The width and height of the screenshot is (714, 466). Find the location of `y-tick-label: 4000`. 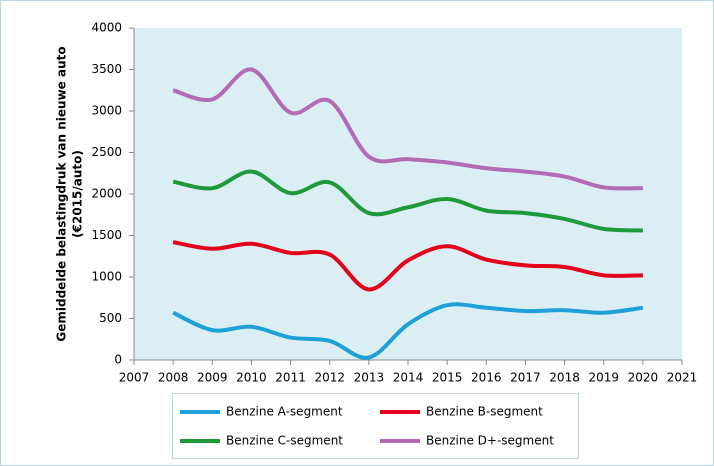

y-tick-label: 4000 is located at coordinates (106, 28).